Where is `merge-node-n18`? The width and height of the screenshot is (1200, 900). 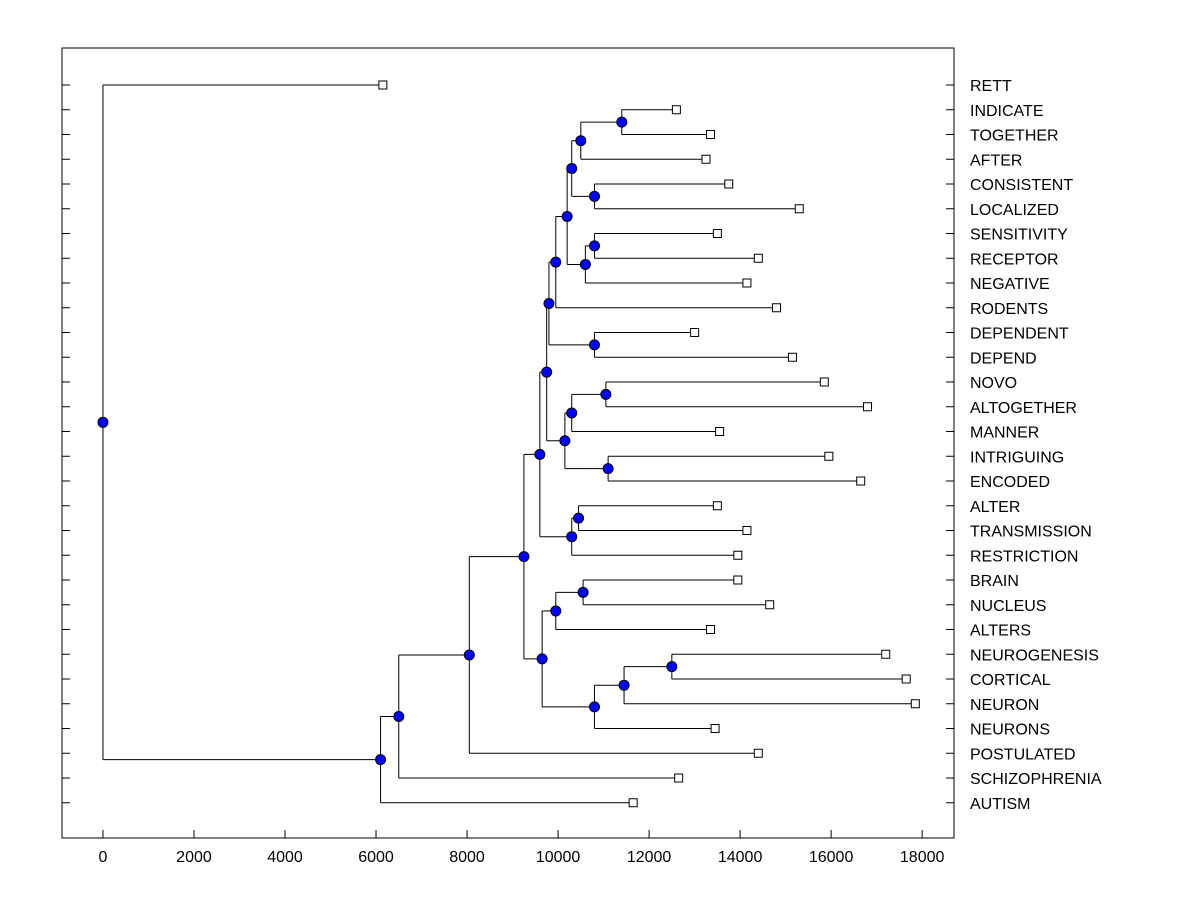
merge-node-n18 is located at coordinates (540, 454).